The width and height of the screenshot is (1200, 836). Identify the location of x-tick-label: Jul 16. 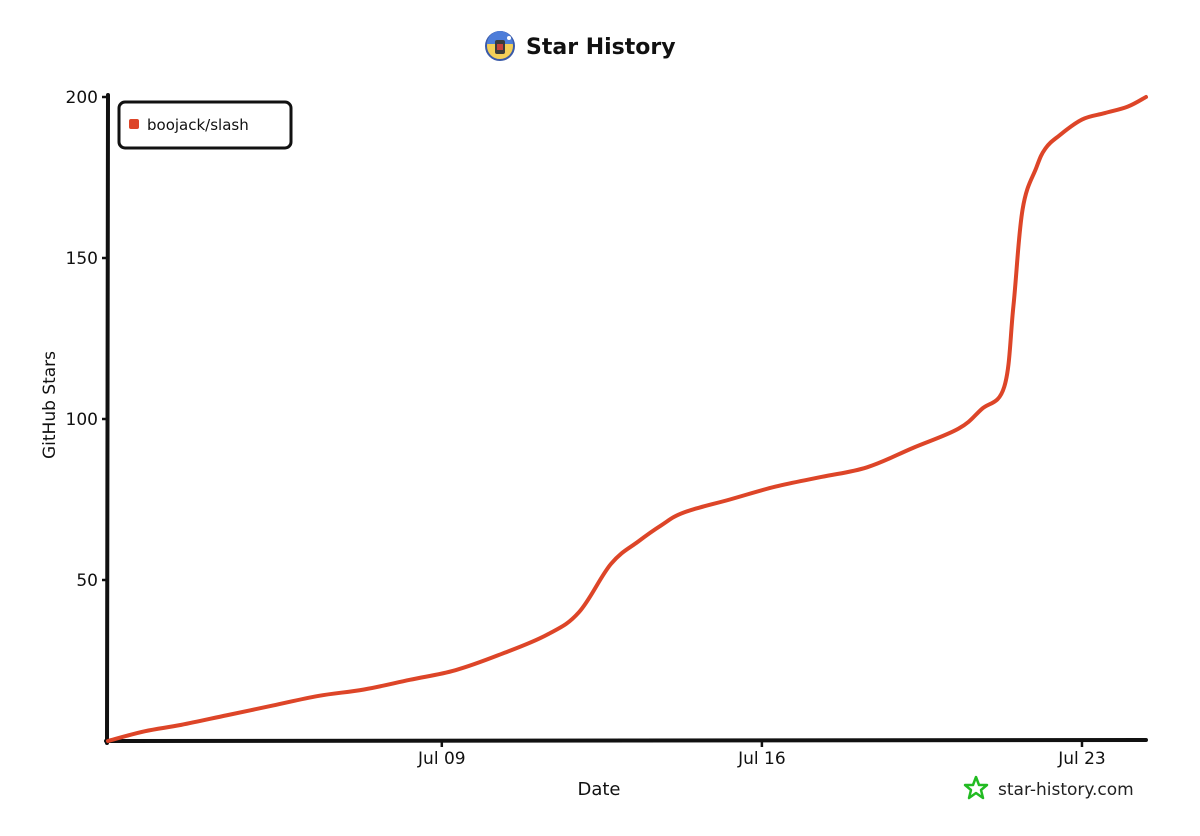
(761, 759).